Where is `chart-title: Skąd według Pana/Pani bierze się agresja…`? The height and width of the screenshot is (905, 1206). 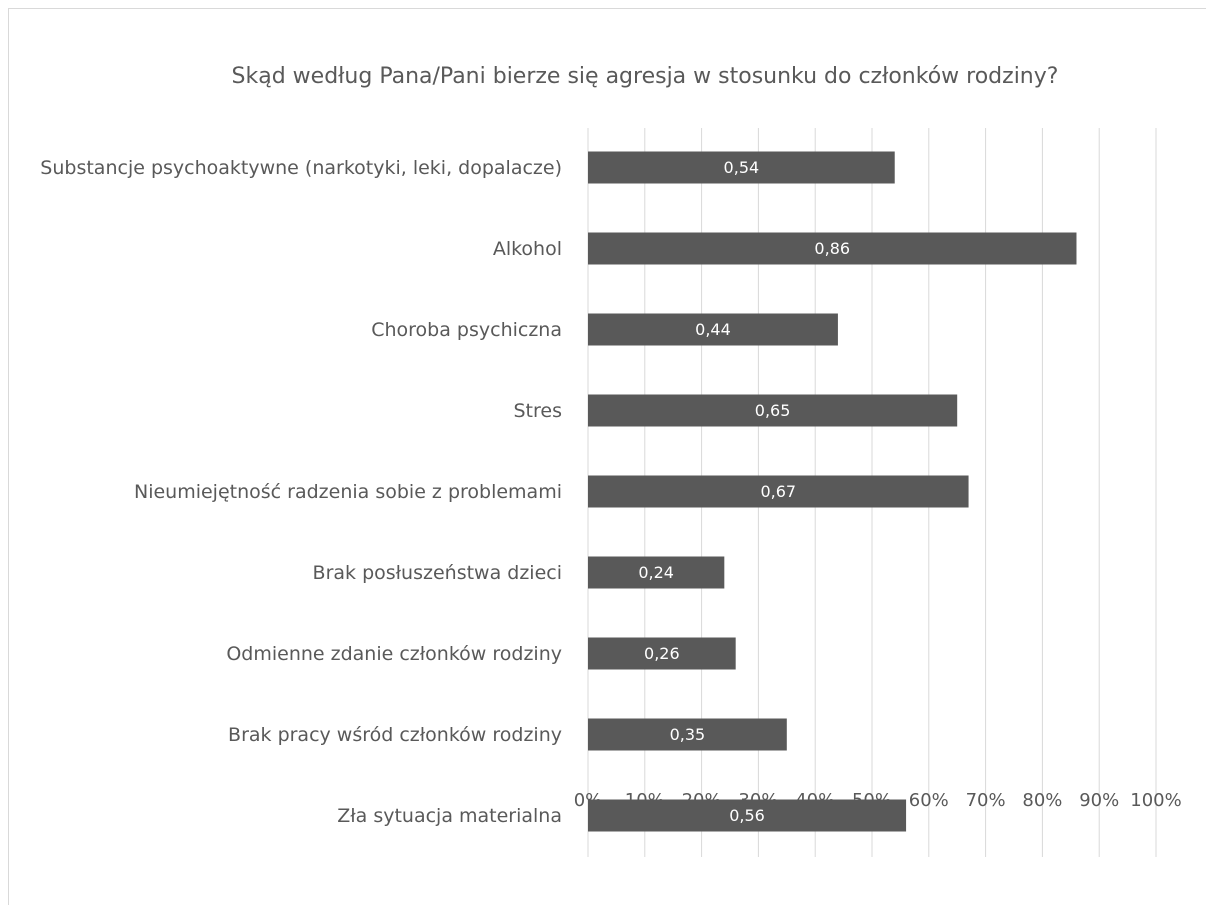 chart-title: Skąd według Pana/Pani bierze się agresja… is located at coordinates (645, 76).